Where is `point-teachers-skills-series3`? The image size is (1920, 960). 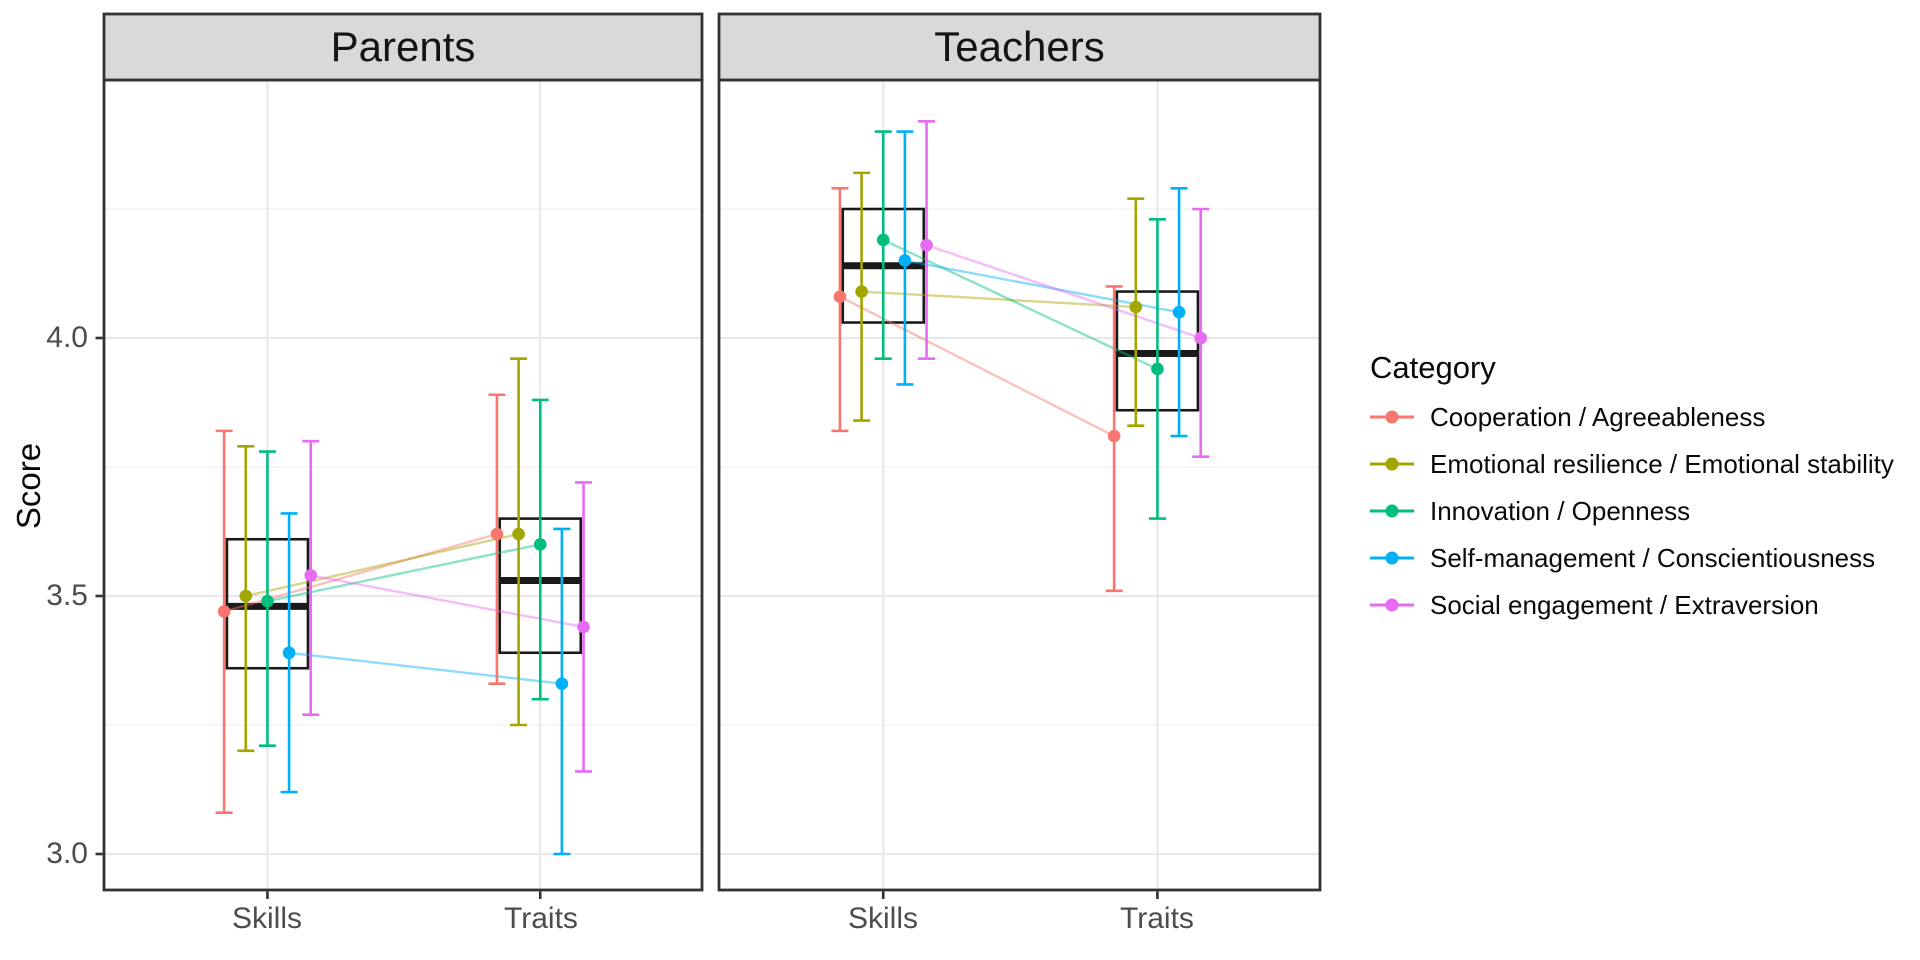 point-teachers-skills-series3 is located at coordinates (905, 260).